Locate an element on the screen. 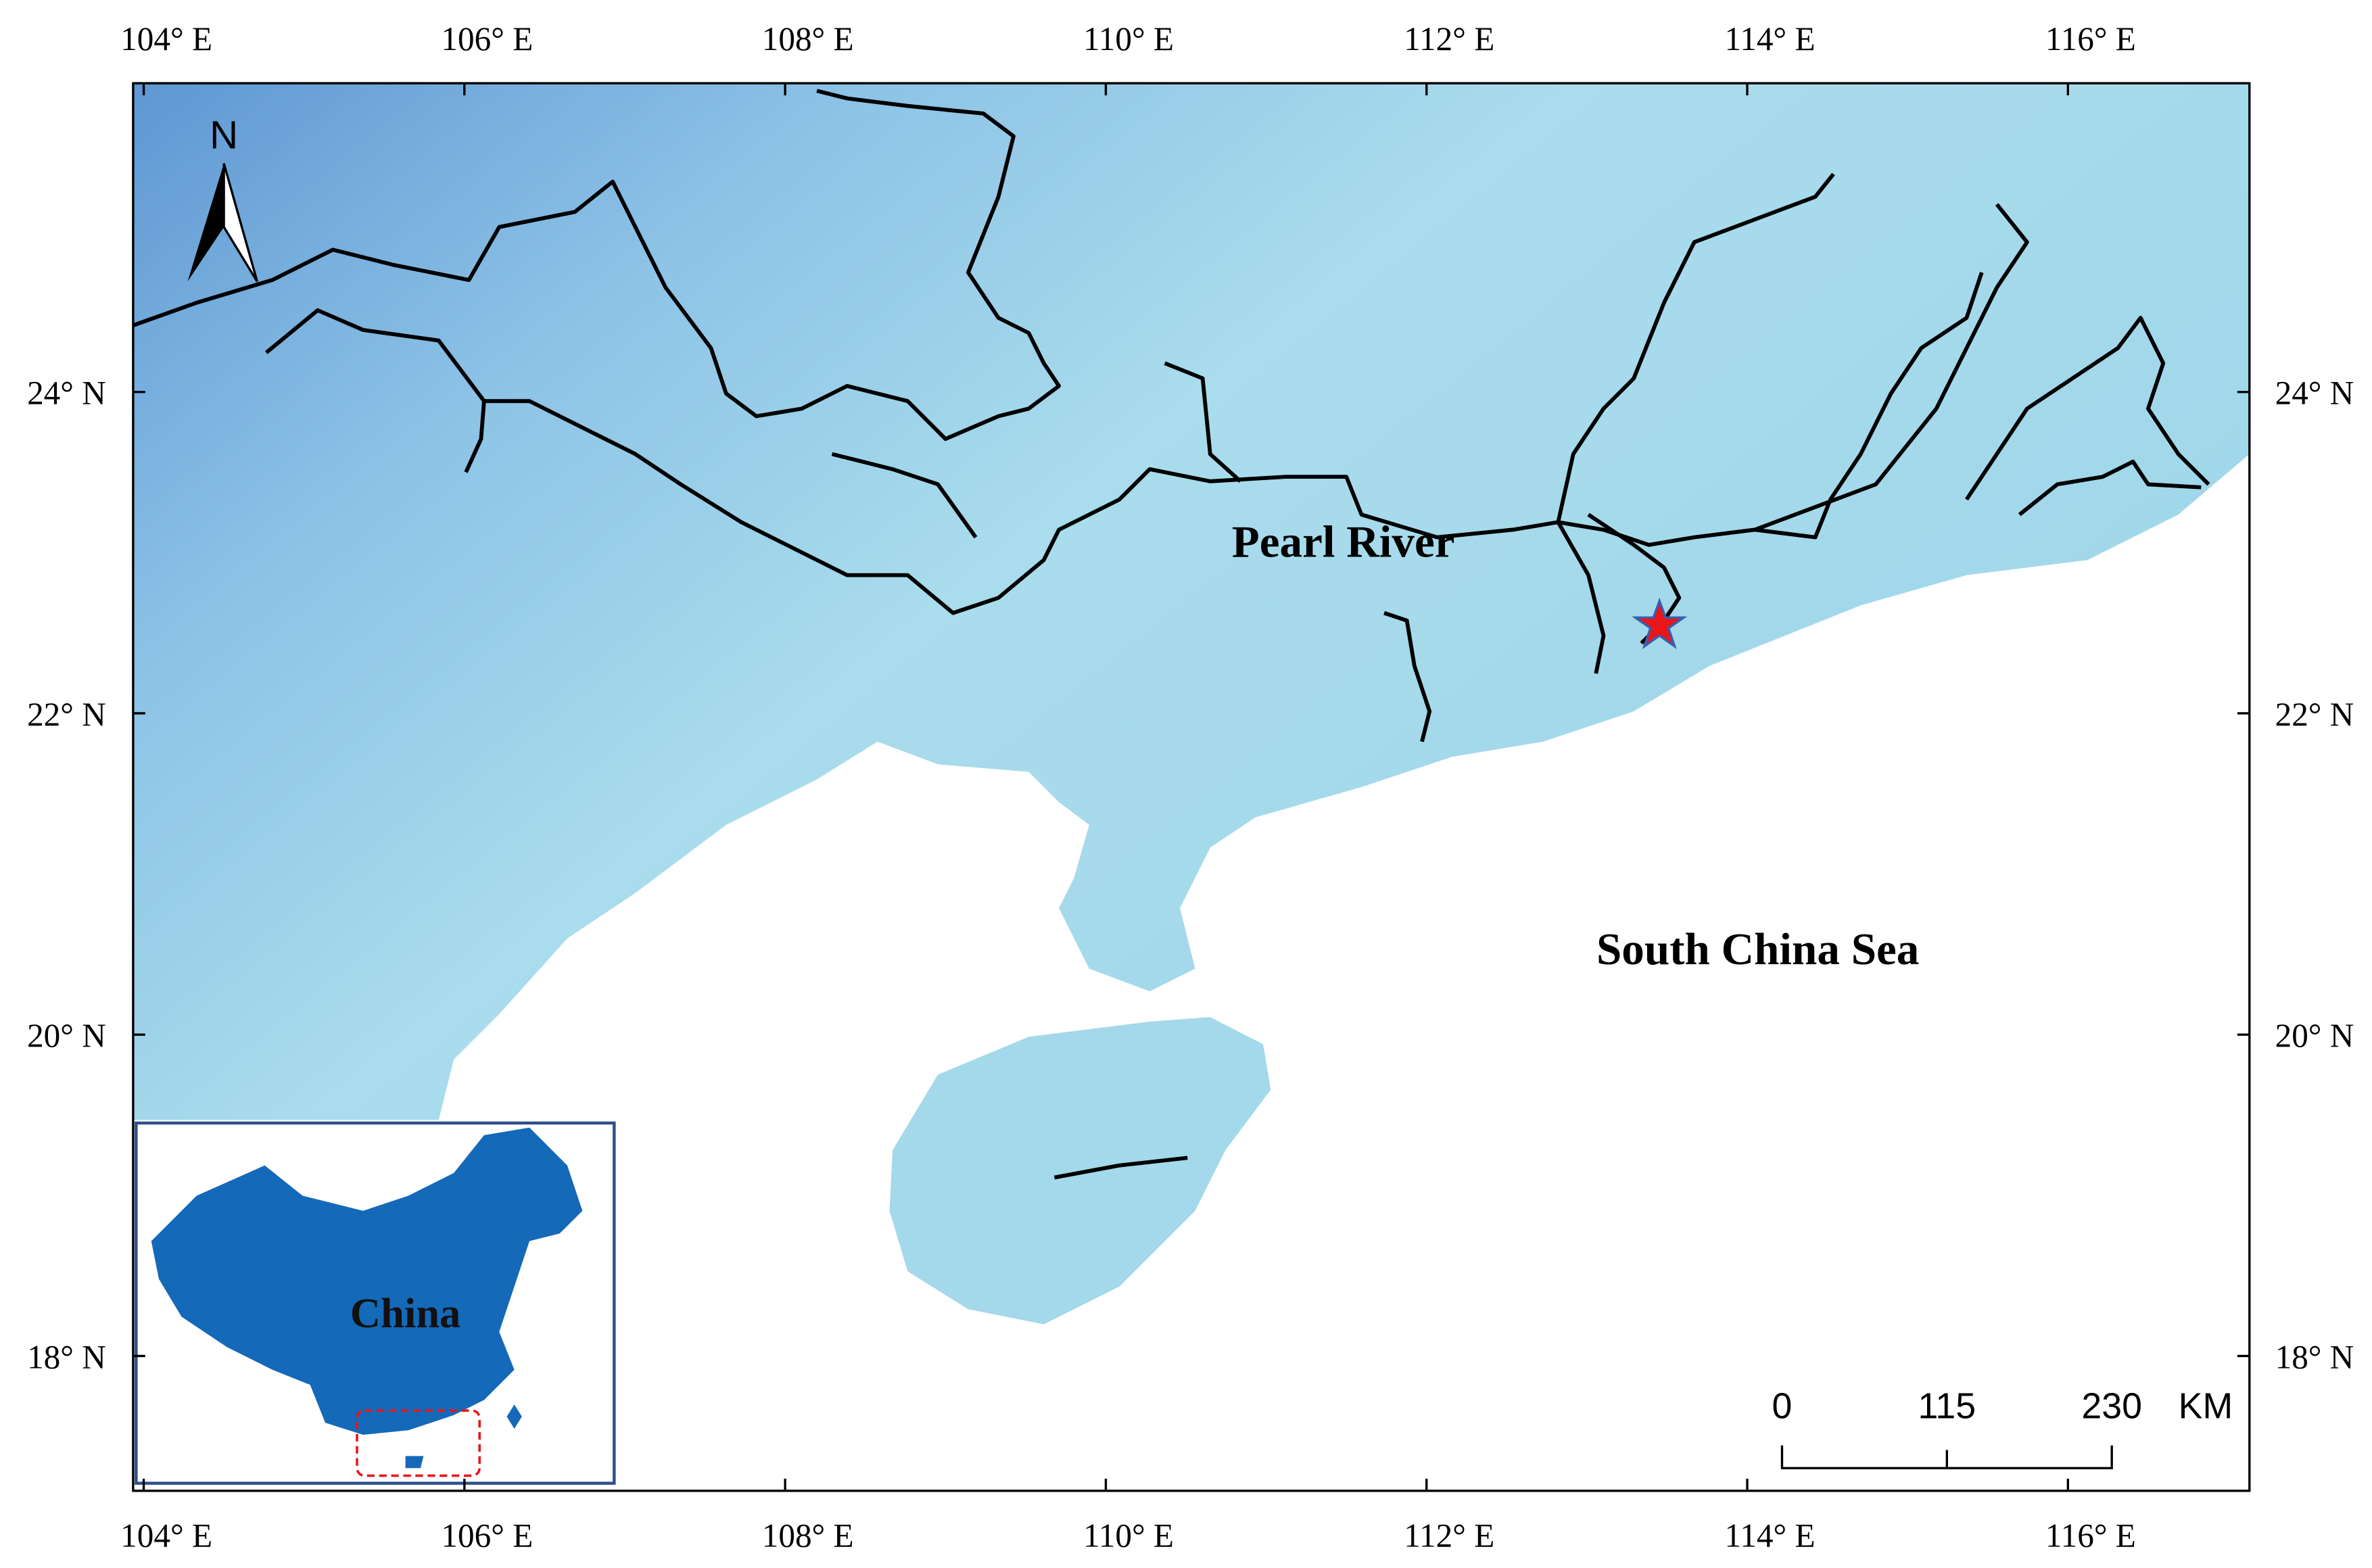 Image resolution: width=2372 pixels, height=1568 pixels. inset: China is located at coordinates (376, 1303).